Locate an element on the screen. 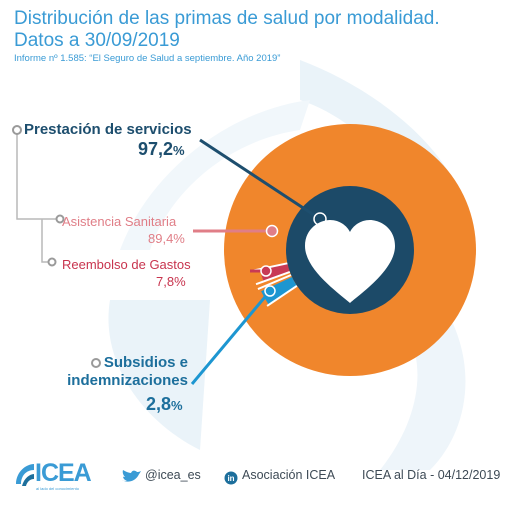 The height and width of the screenshot is (509, 506). icea-logo-icon is located at coordinates (25, 475).